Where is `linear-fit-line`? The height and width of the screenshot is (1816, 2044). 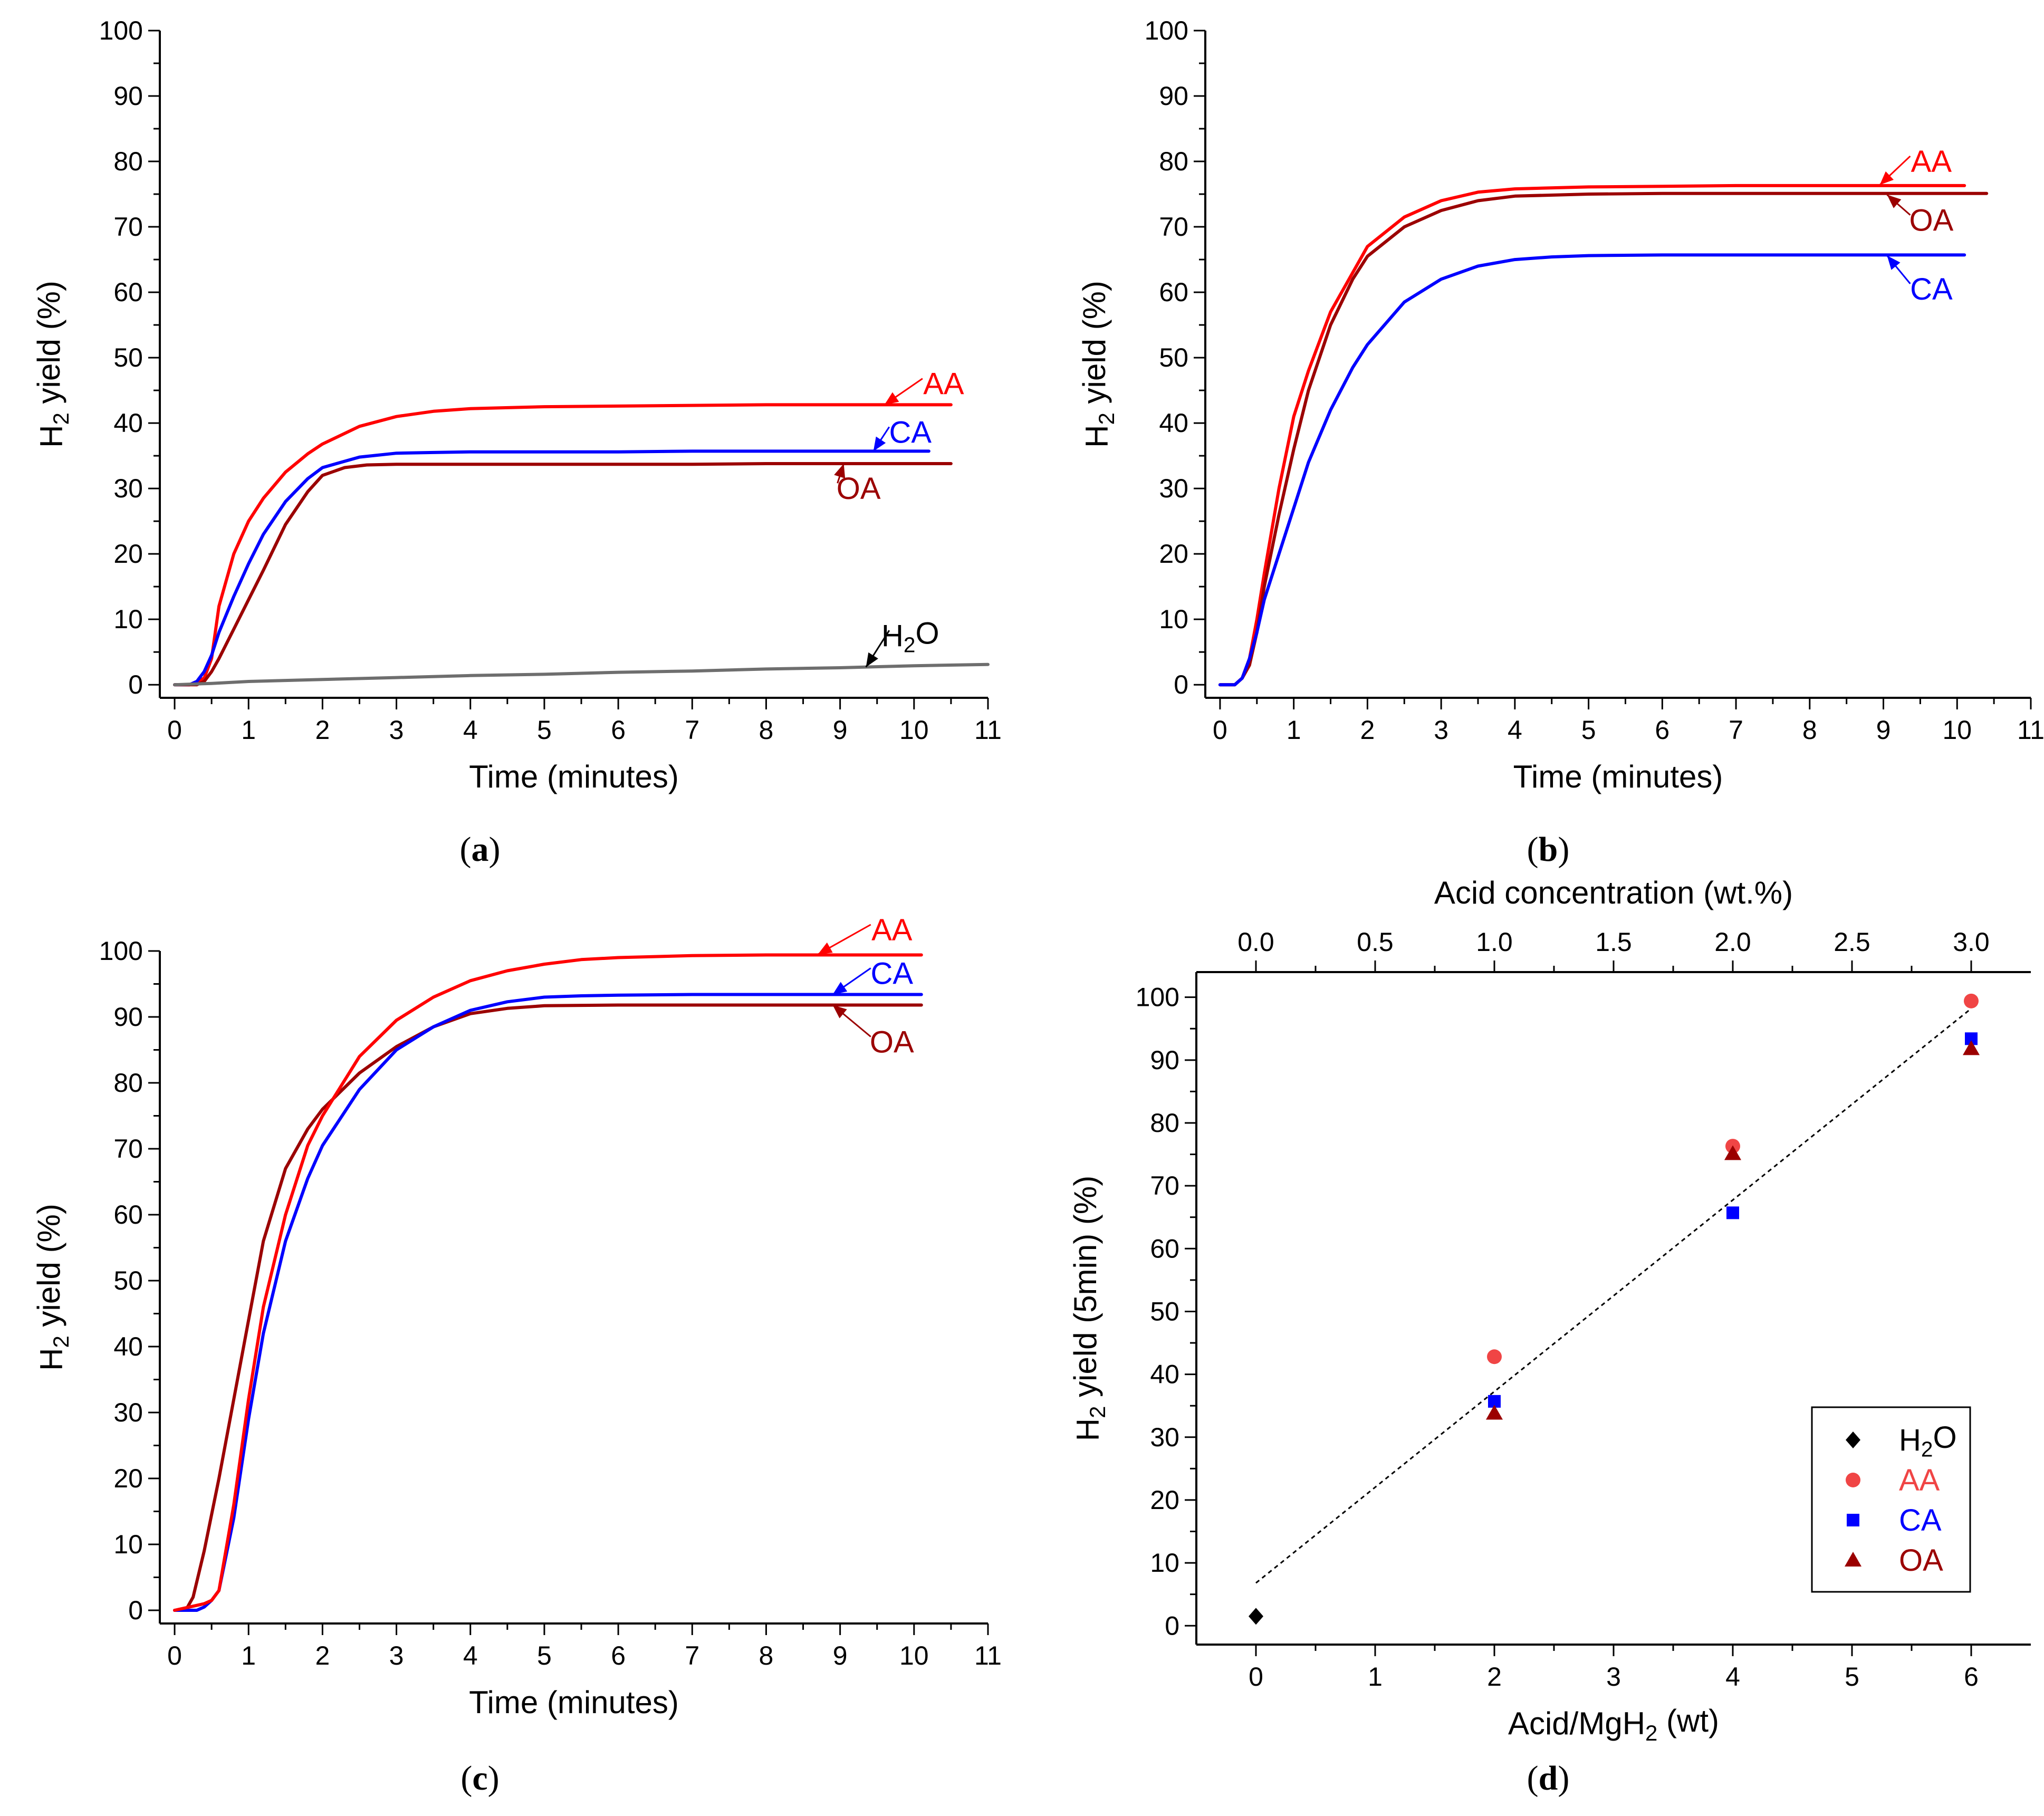 linear-fit-line is located at coordinates (1614, 1295).